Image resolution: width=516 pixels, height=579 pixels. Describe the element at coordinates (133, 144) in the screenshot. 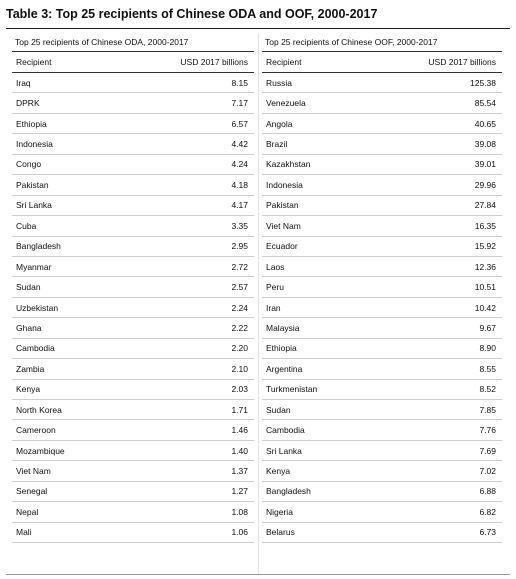

I see `table-row: Indonesia 4.42` at that location.